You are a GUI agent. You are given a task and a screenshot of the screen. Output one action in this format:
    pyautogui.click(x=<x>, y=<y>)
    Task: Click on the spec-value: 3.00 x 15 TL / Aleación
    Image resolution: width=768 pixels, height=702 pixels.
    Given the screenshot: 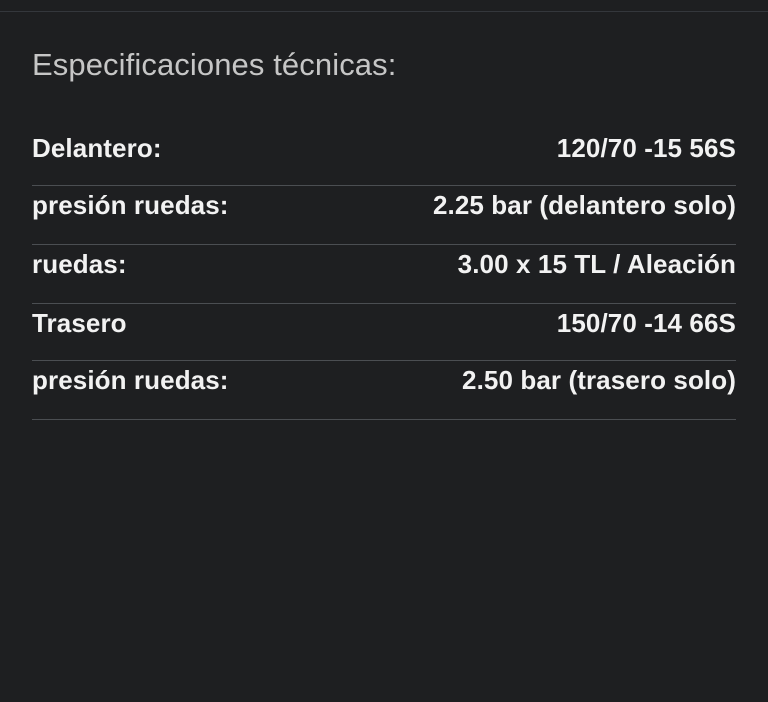 What is the action you would take?
    pyautogui.click(x=596, y=263)
    